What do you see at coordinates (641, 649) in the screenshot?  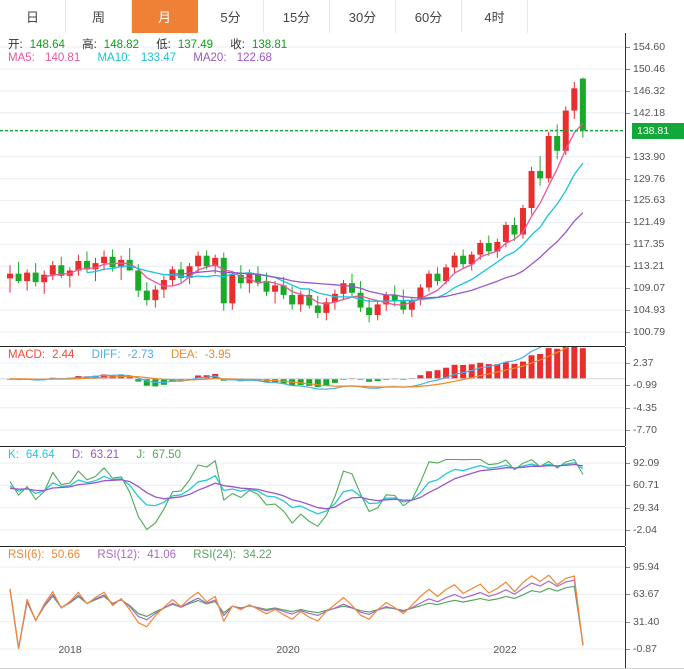 I see `axis-tick: -0.87` at bounding box center [641, 649].